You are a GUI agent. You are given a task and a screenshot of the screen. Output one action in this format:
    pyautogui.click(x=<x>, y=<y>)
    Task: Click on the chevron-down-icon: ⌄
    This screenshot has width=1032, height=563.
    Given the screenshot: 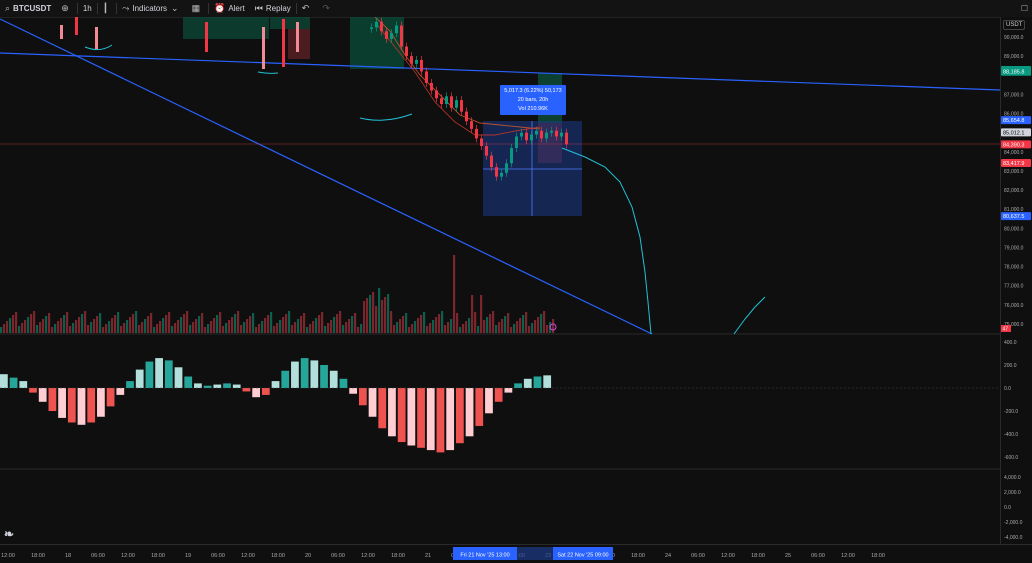 What is the action you would take?
    pyautogui.click(x=175, y=8)
    